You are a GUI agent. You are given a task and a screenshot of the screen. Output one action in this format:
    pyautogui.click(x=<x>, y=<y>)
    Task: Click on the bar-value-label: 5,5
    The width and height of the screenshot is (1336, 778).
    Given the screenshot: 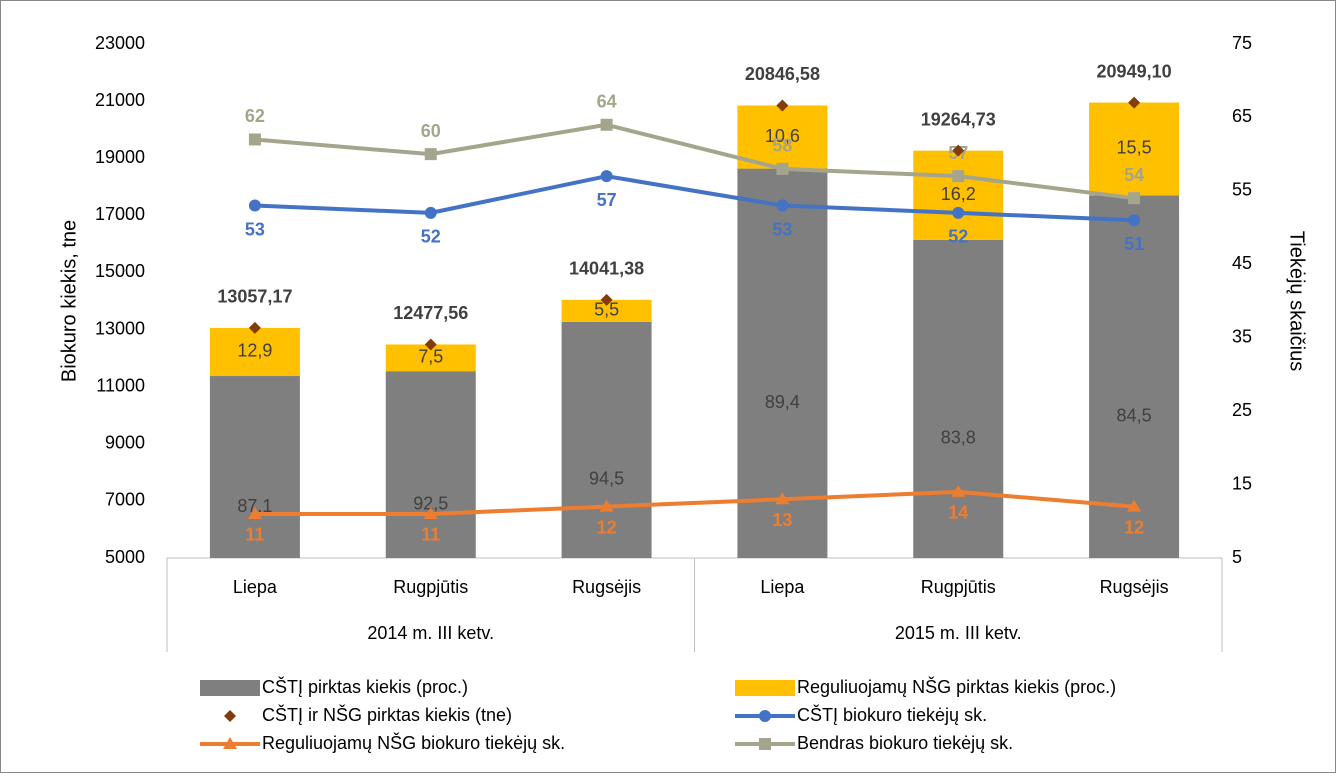 What is the action you would take?
    pyautogui.click(x=606, y=310)
    